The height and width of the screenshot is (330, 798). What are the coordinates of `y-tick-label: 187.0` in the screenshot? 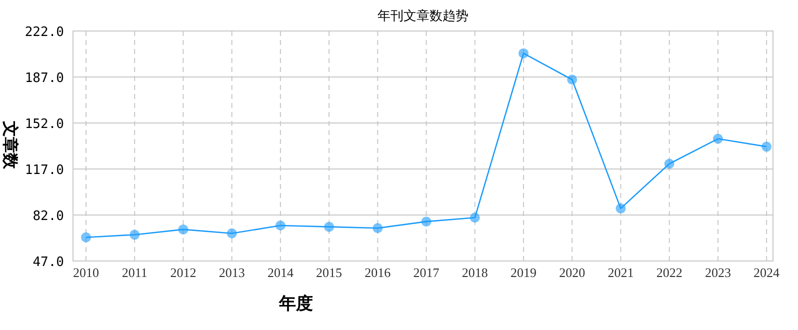 It's located at (44, 78).